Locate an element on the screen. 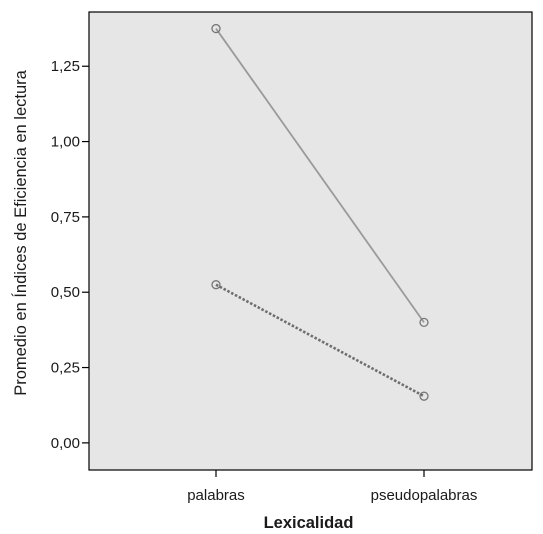 Image resolution: width=543 pixels, height=534 pixels. y-tick-label: 0,00 is located at coordinates (65, 443).